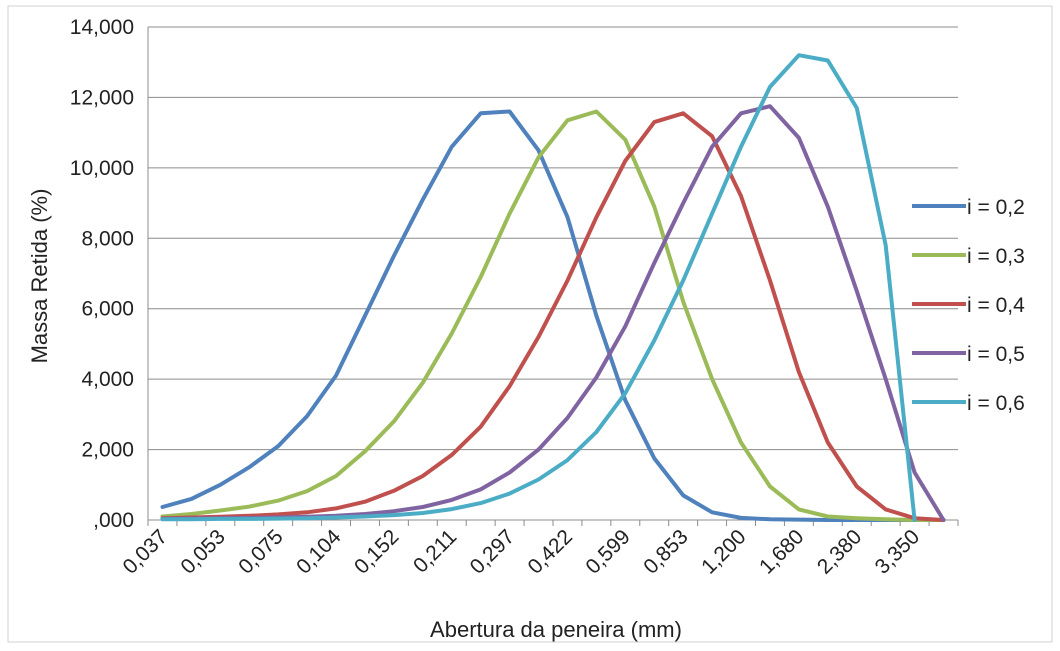  I want to click on legend-label: i = 0,2, so click(996, 207).